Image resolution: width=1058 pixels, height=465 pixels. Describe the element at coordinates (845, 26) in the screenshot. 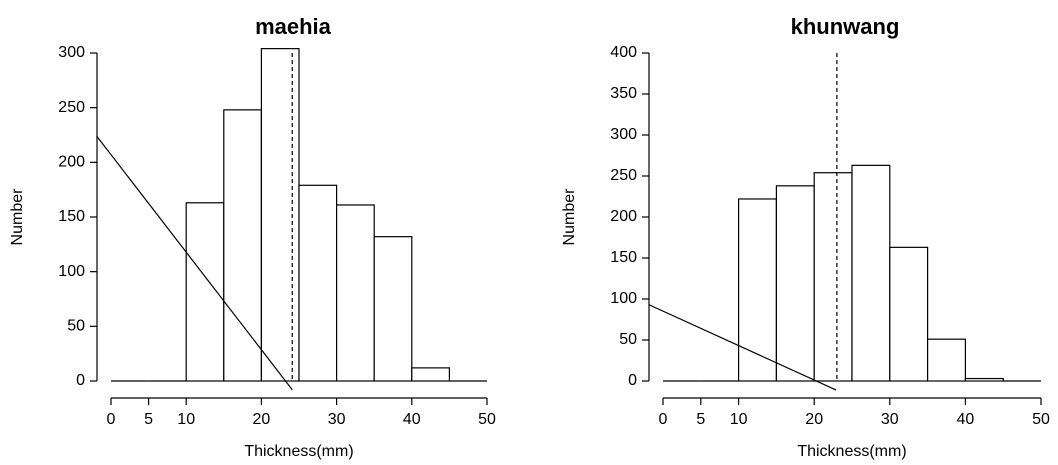

I see `chart-title: khunwang` at that location.